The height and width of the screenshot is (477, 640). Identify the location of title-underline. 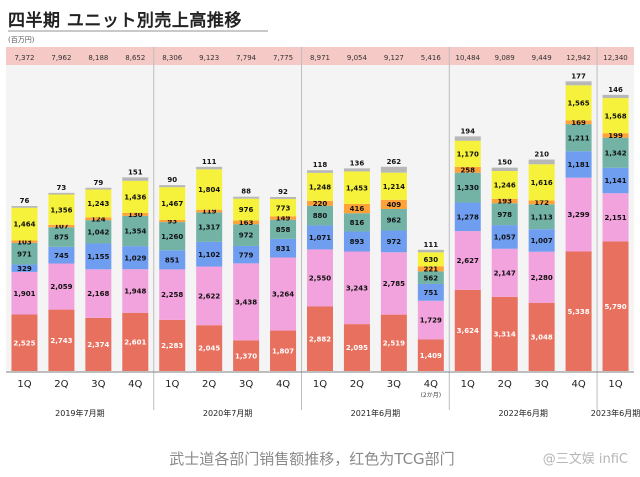
(138, 31).